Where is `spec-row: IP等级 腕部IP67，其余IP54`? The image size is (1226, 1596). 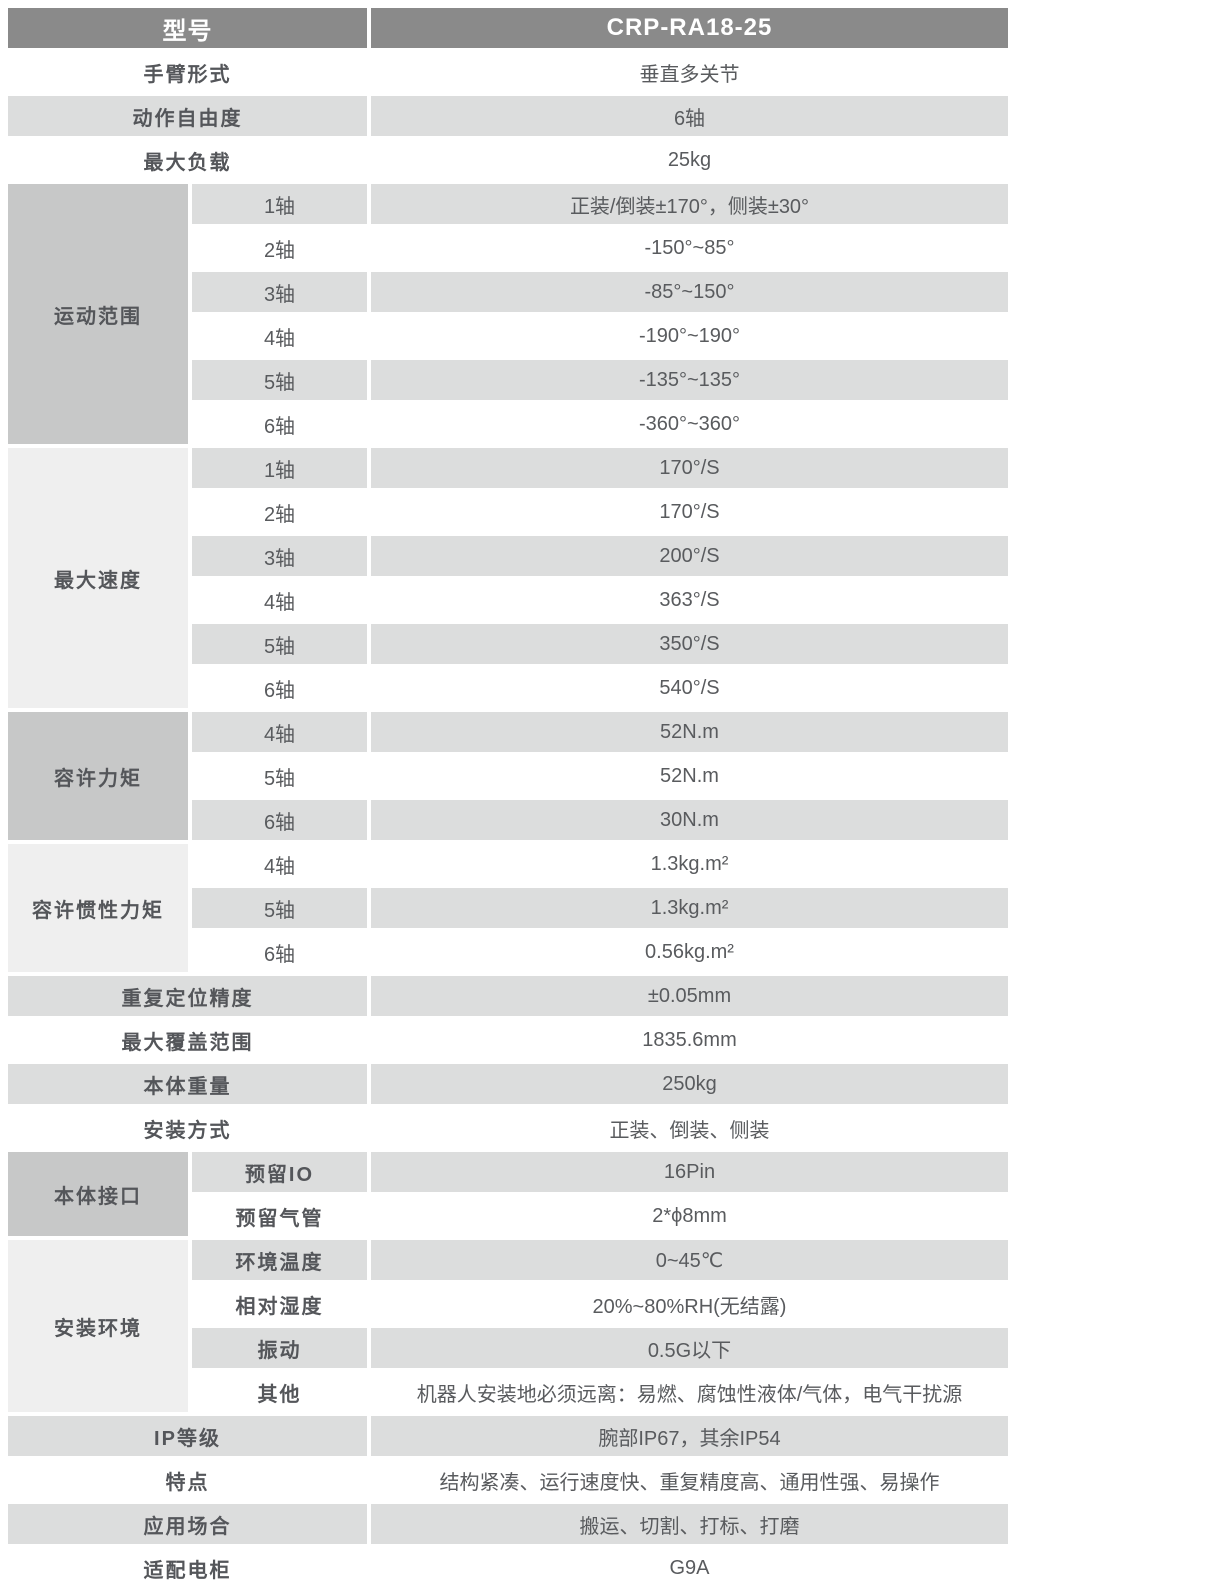 spec-row: IP等级 腕部IP67，其余IP54 is located at coordinates (508, 1436).